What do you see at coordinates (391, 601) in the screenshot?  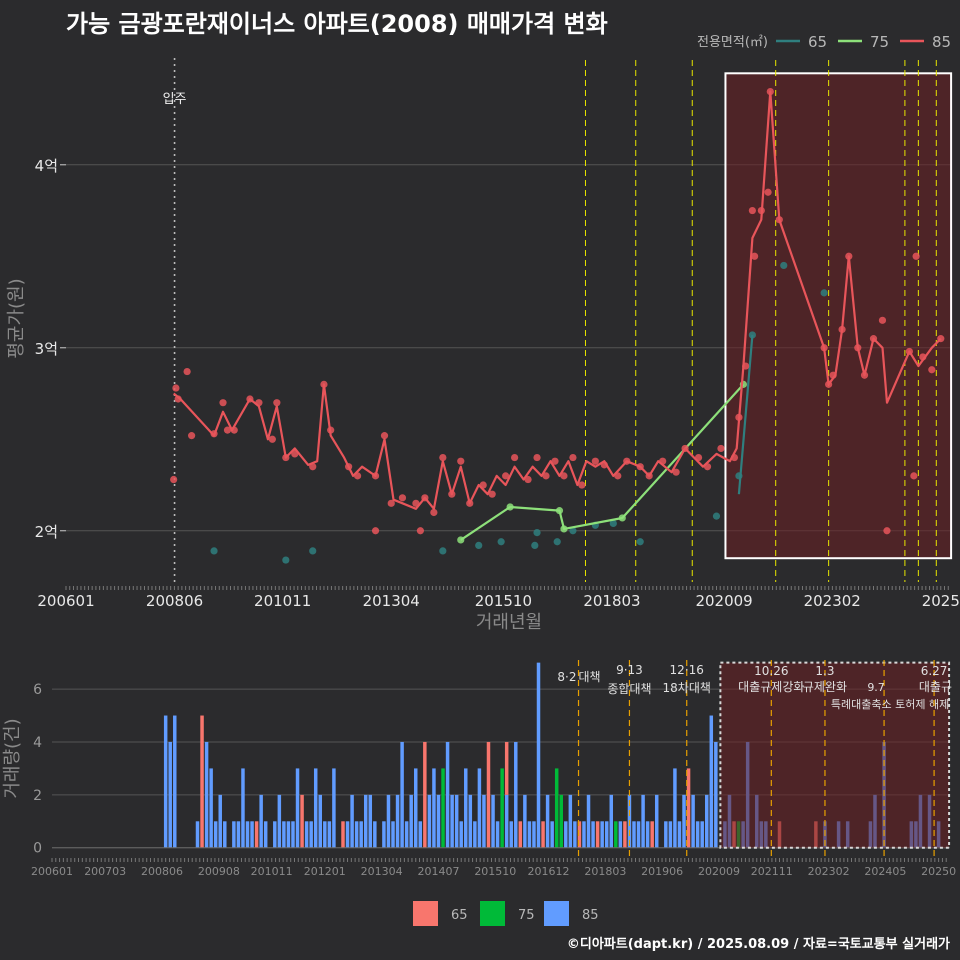 I see `price-x-tick-label: 201304` at bounding box center [391, 601].